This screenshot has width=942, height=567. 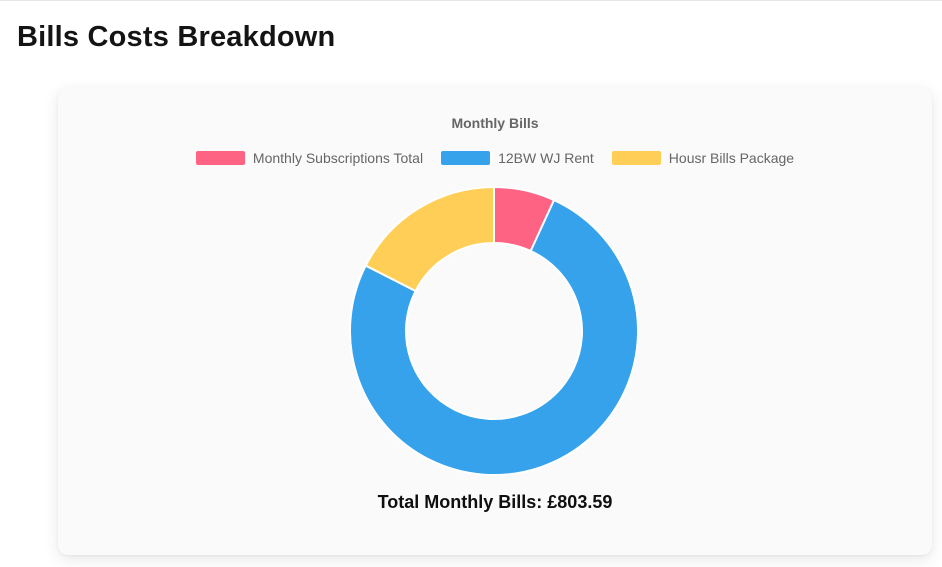 What do you see at coordinates (546, 158) in the screenshot?
I see `legend-label: 12BW WJ Rent` at bounding box center [546, 158].